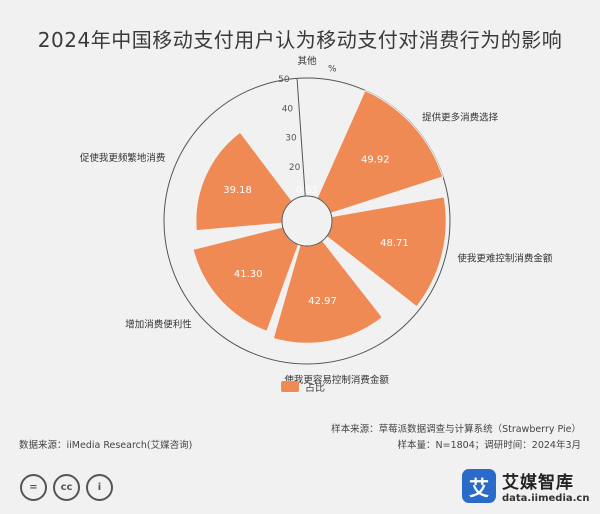 This screenshot has width=600, height=514. I want to click on attribution-icon: i, so click(99, 487).